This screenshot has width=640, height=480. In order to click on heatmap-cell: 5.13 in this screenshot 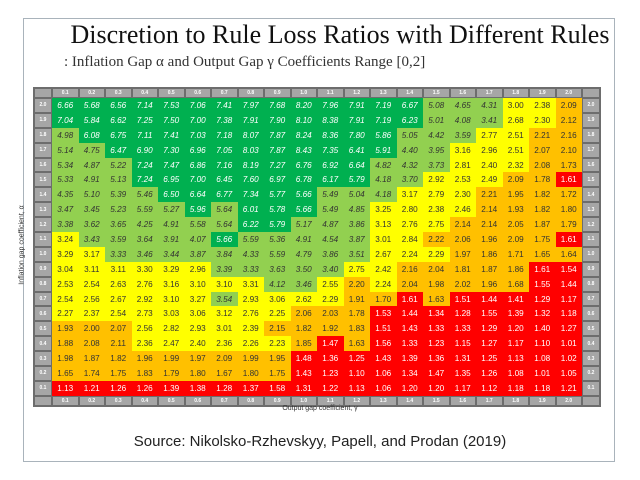, I will do `click(118, 180)`.